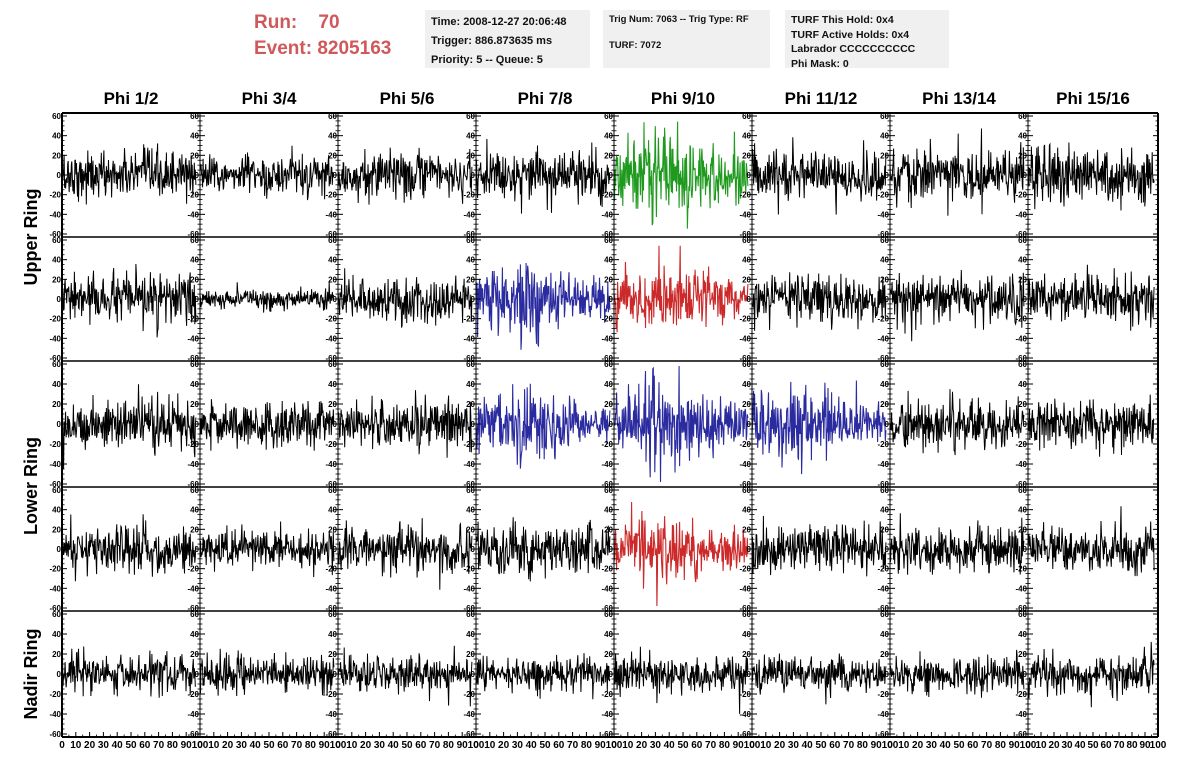  What do you see at coordinates (405, 176) in the screenshot?
I see `waveform-r0-c2` at bounding box center [405, 176].